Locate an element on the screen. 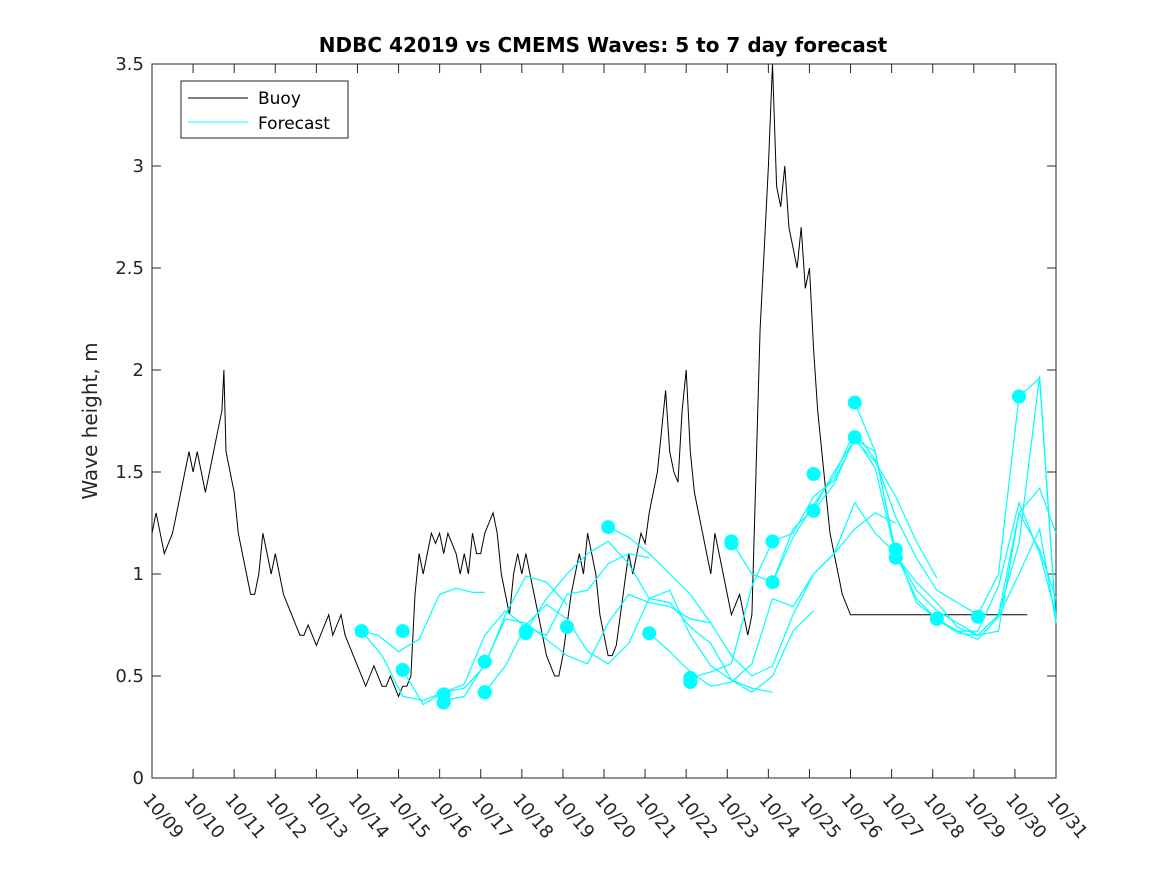  y-tick-label: 2 is located at coordinates (138, 370).